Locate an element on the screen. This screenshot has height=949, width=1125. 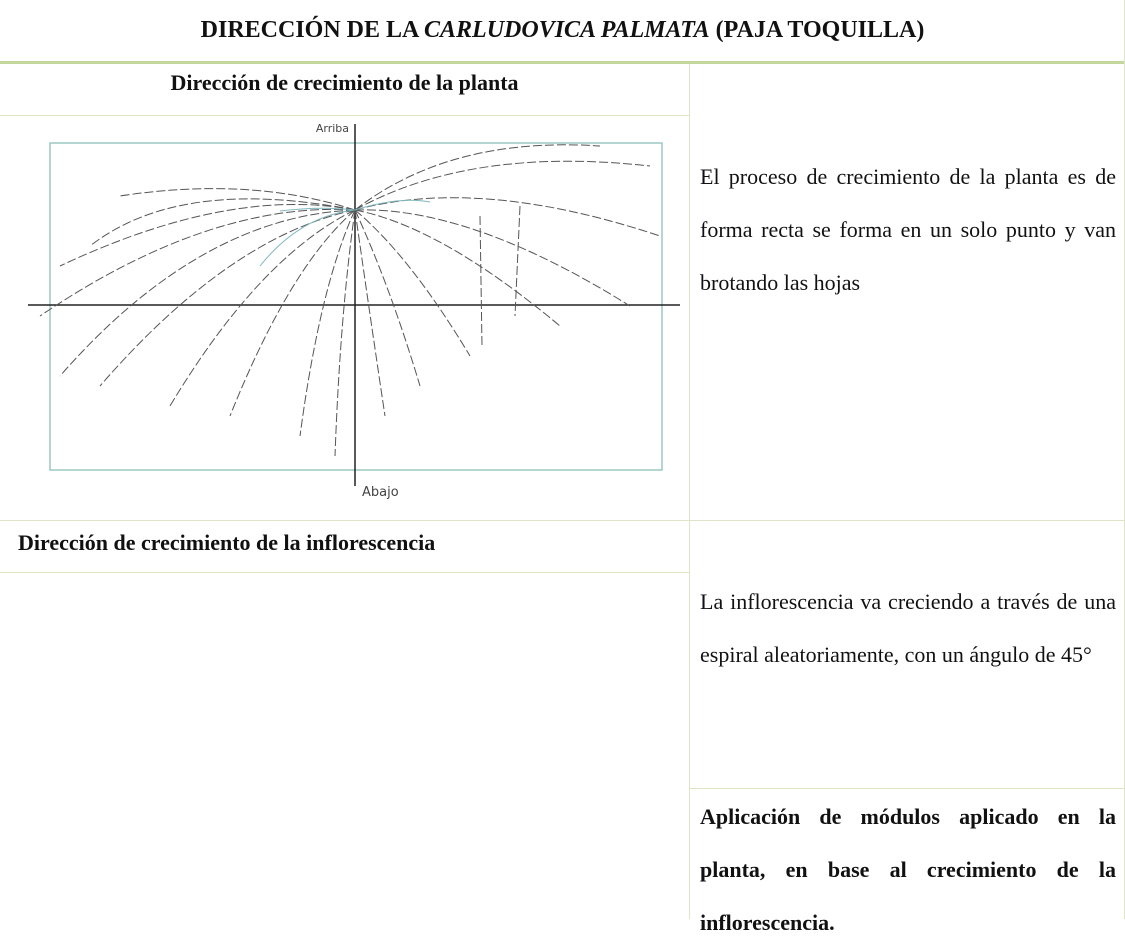
axis-label: Arriba is located at coordinates (332, 128).